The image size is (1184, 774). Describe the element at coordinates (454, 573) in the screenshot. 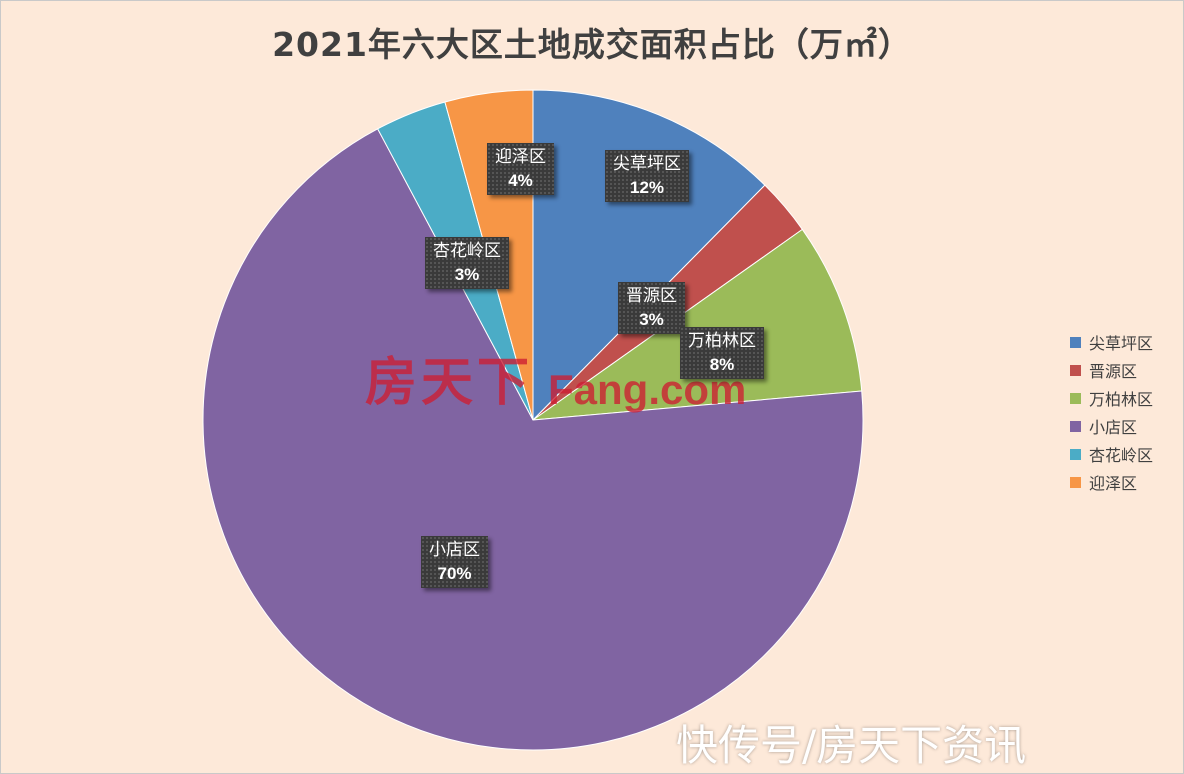

I see `data-label-percent: 70%` at that location.